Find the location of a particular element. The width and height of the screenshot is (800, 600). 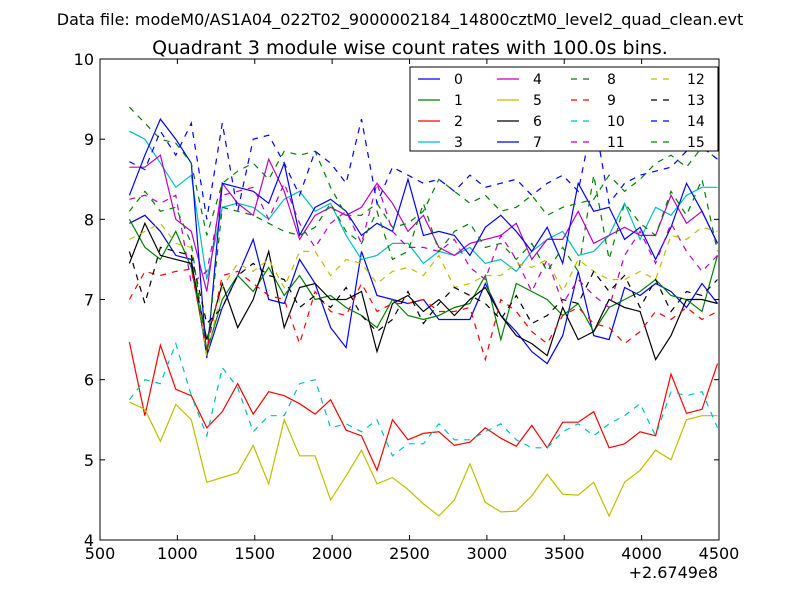

legend-label-5: 5 is located at coordinates (537, 101).